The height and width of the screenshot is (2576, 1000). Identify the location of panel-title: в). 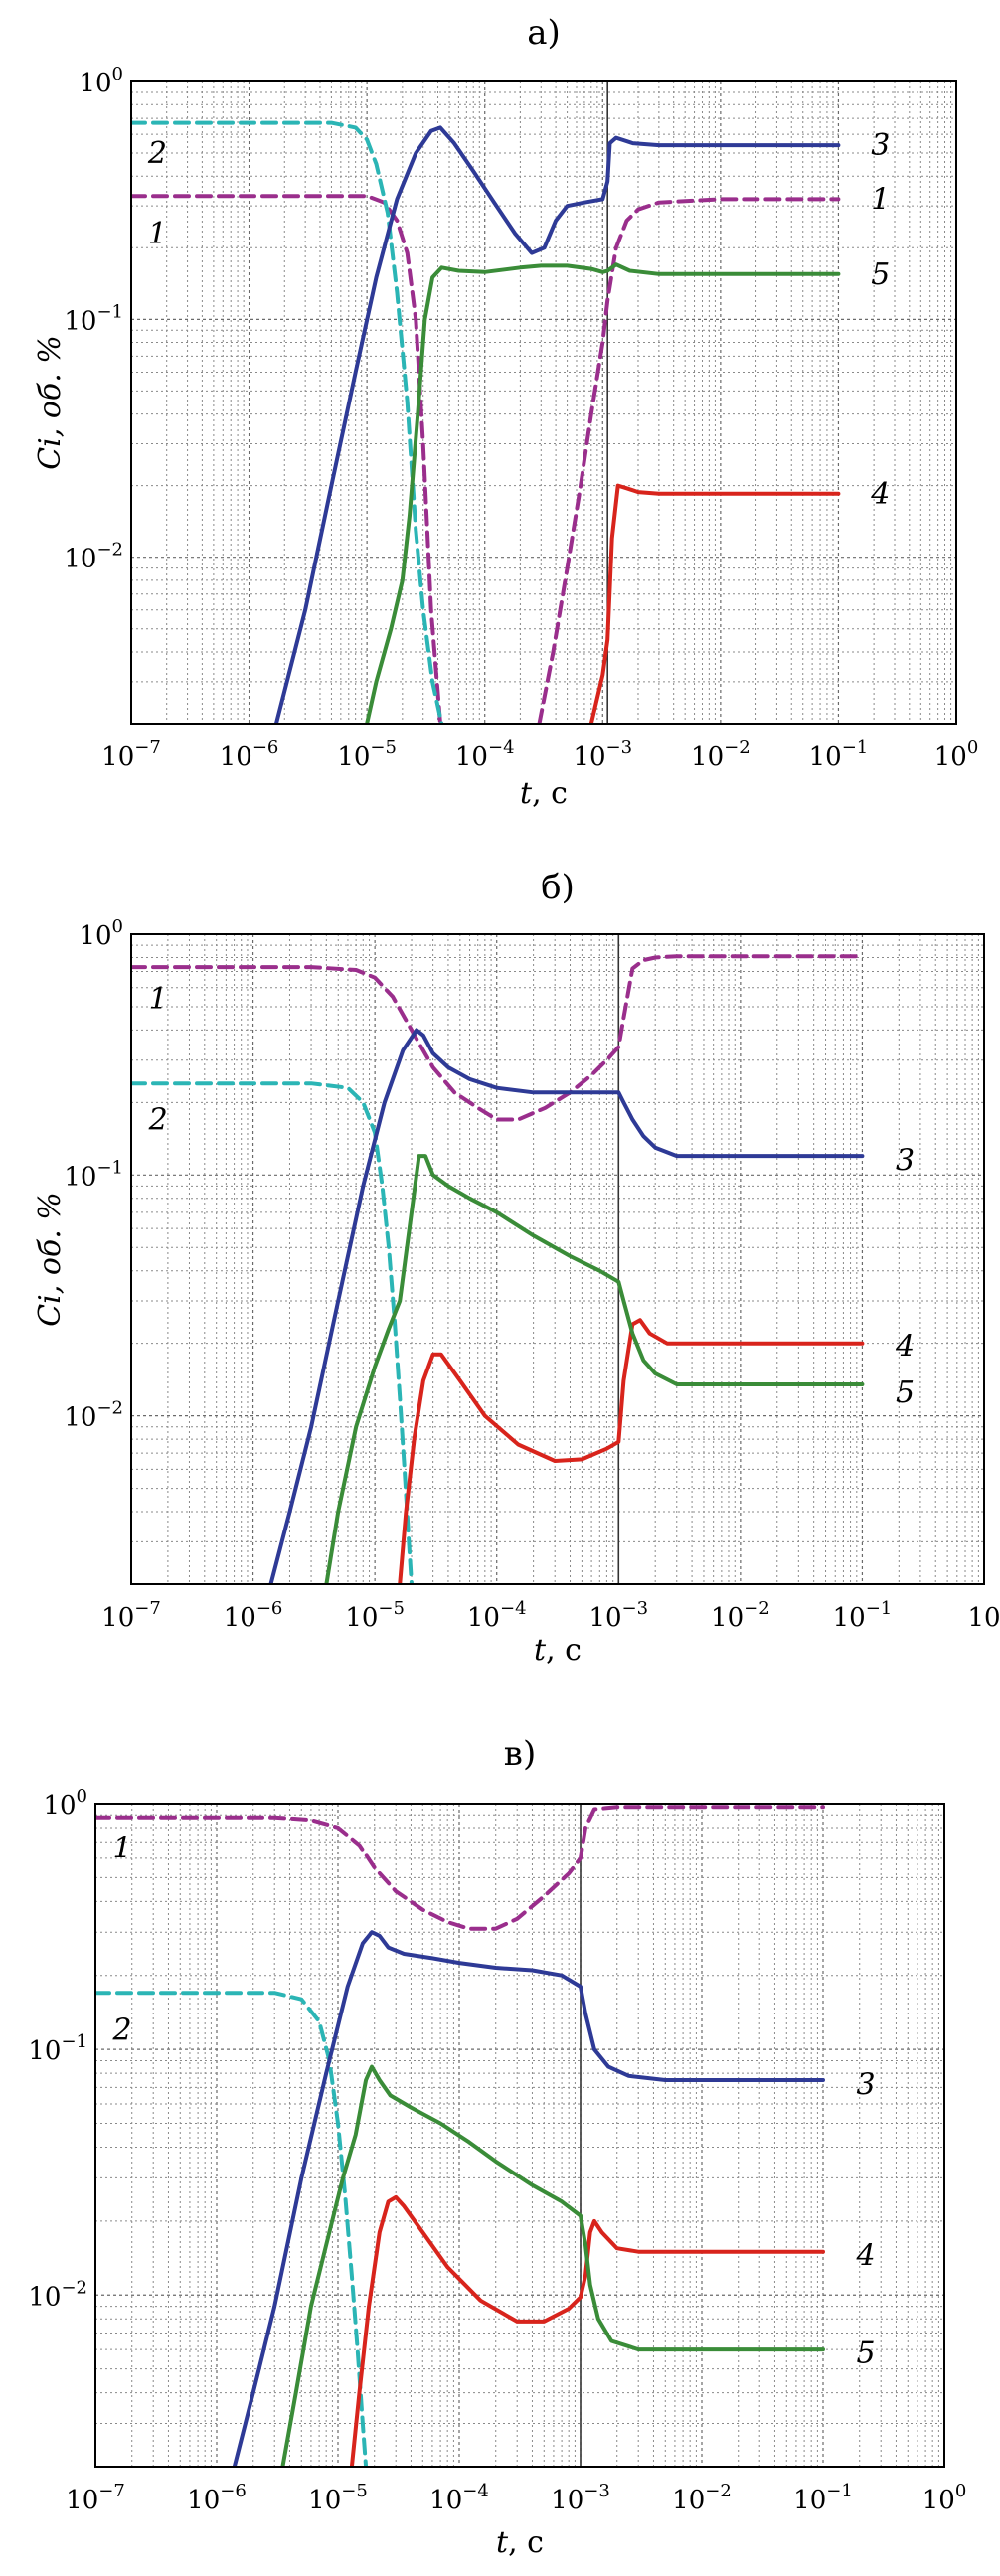
(520, 1754).